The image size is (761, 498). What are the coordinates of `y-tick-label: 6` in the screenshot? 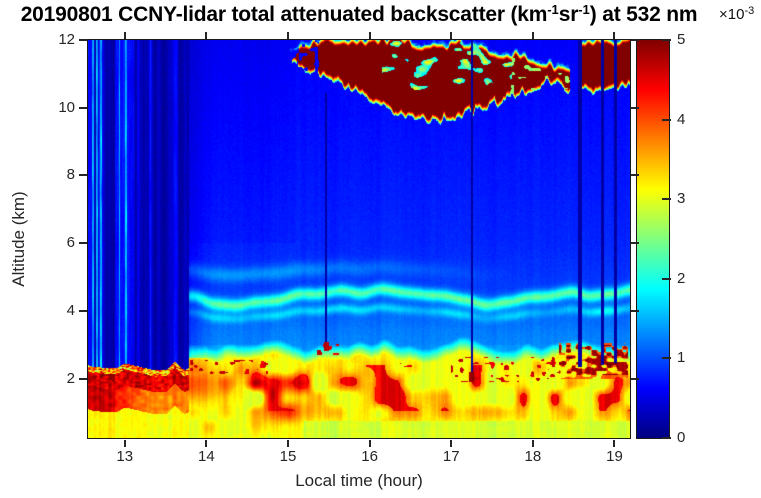 It's located at (70, 243).